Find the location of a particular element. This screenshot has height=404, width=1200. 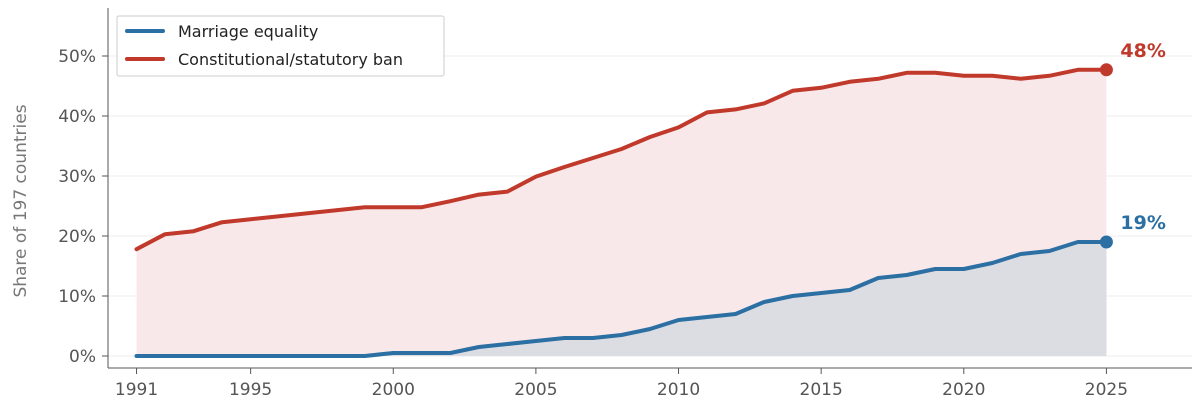

y-tick-label: 0% is located at coordinates (82, 357).